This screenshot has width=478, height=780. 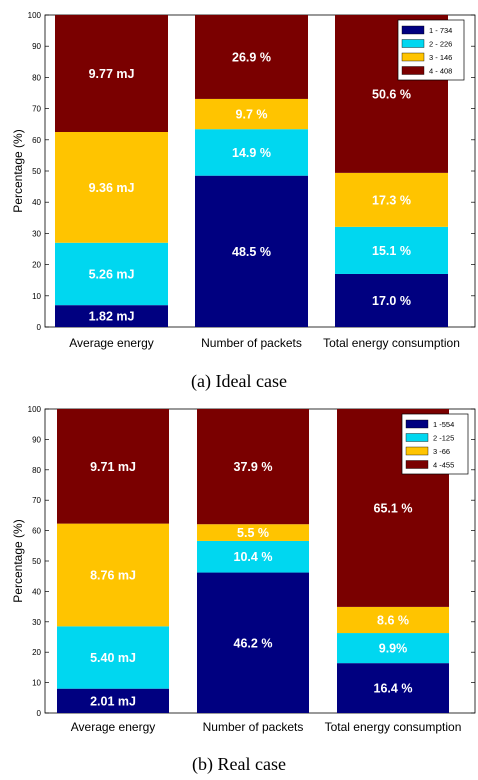 I want to click on data-label: 46.2 %, so click(x=253, y=643).